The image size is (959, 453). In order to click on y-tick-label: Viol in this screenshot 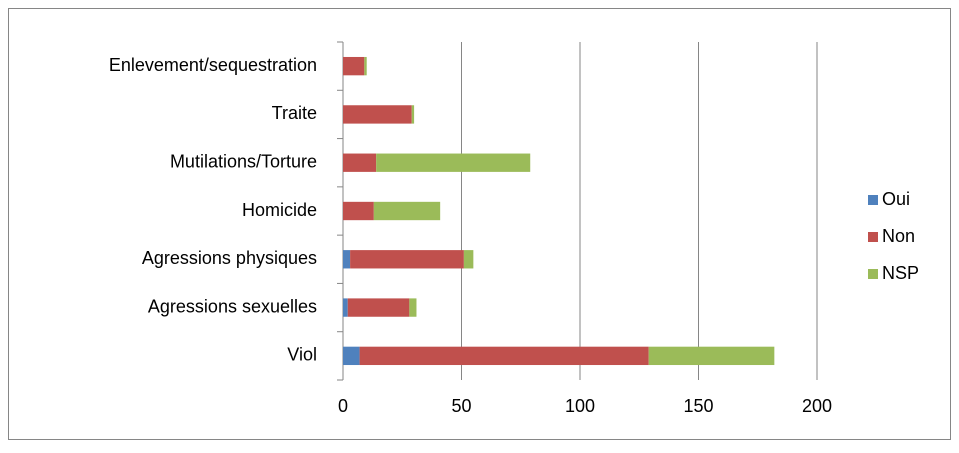, I will do `click(302, 355)`.